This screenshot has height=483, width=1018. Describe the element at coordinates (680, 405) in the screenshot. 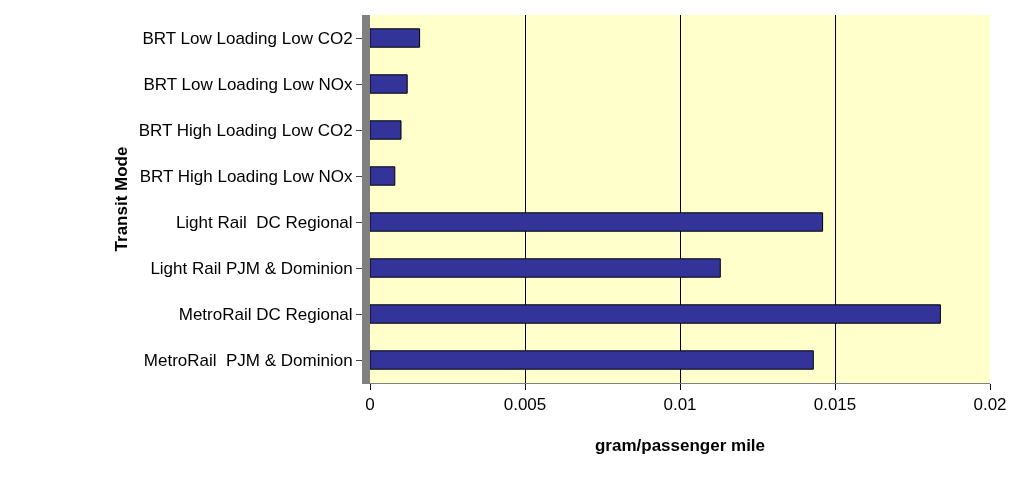

I see `x-tick-label: 0.01` at that location.